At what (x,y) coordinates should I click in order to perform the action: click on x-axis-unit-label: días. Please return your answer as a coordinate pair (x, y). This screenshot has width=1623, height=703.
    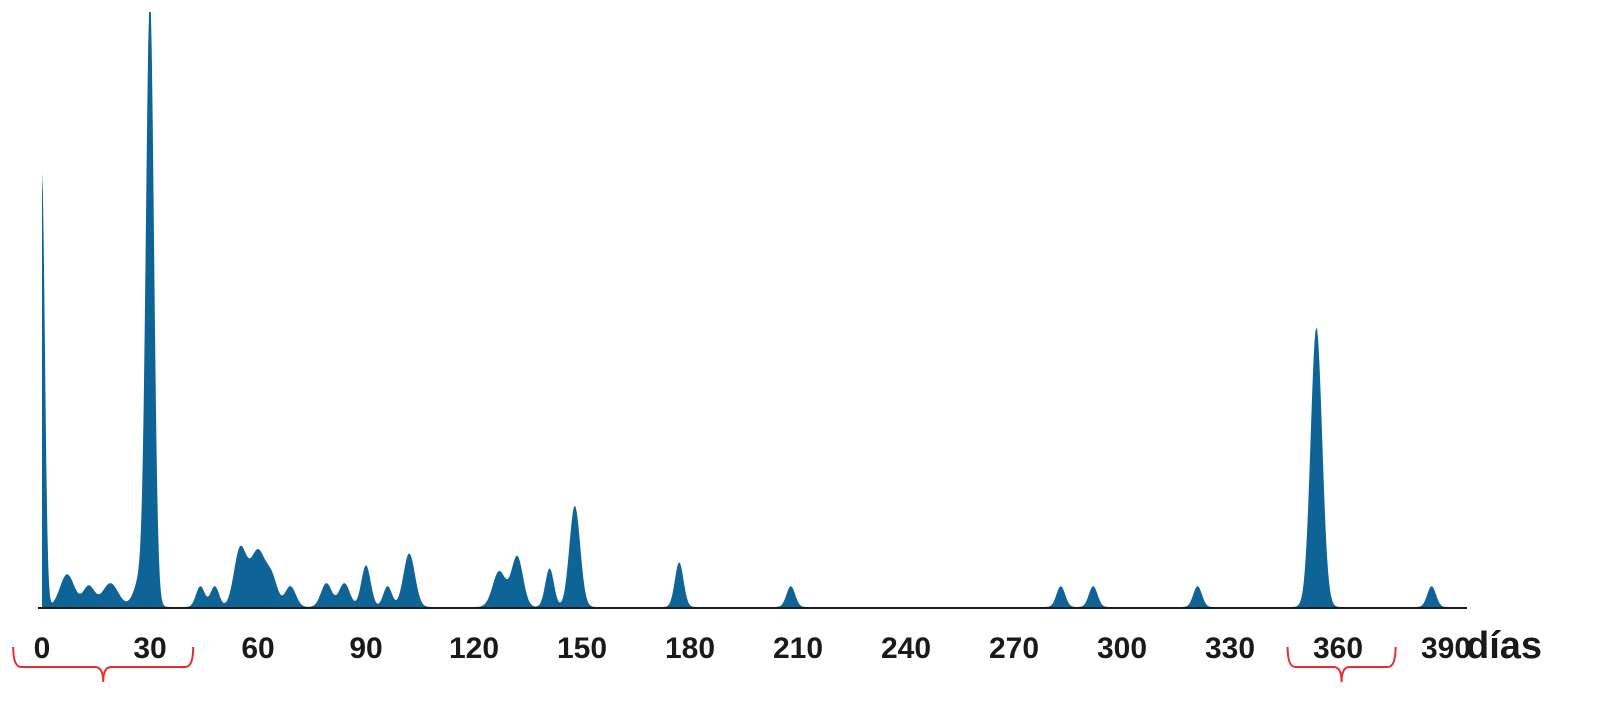
    Looking at the image, I should click on (1504, 646).